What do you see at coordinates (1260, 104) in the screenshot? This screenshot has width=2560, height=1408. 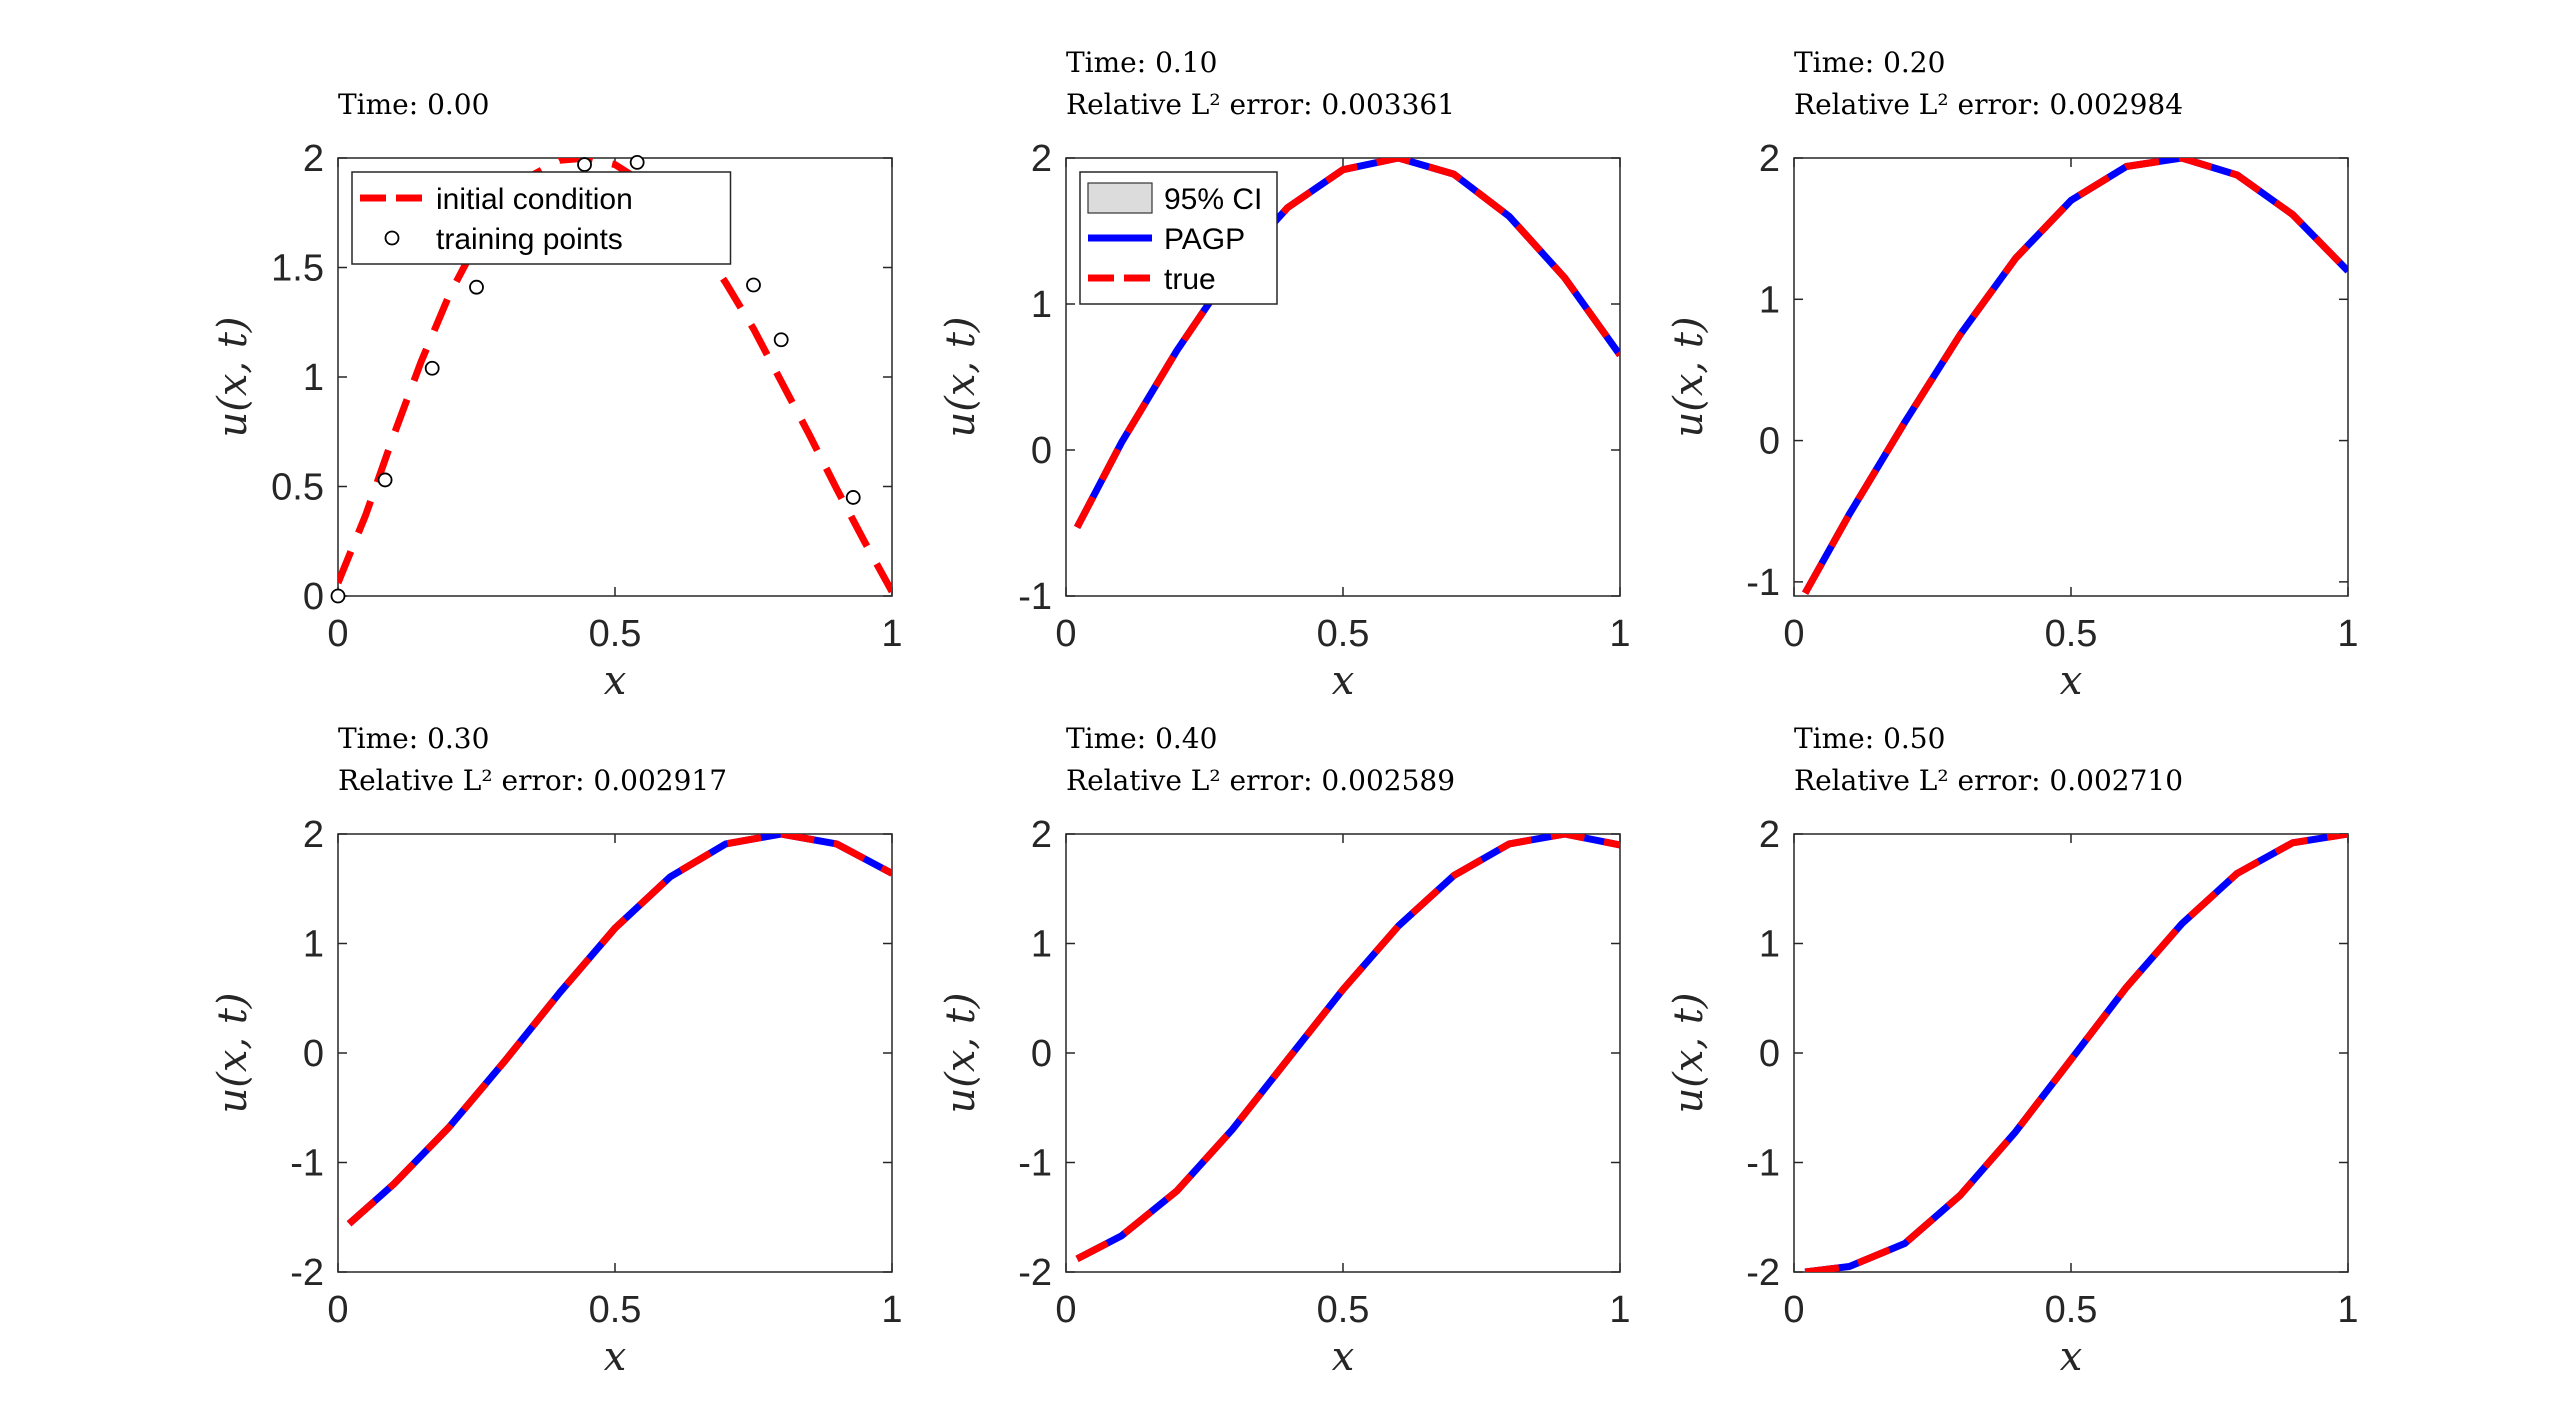 I see `subplot-title-line: Relative L² error: 0.003361` at bounding box center [1260, 104].